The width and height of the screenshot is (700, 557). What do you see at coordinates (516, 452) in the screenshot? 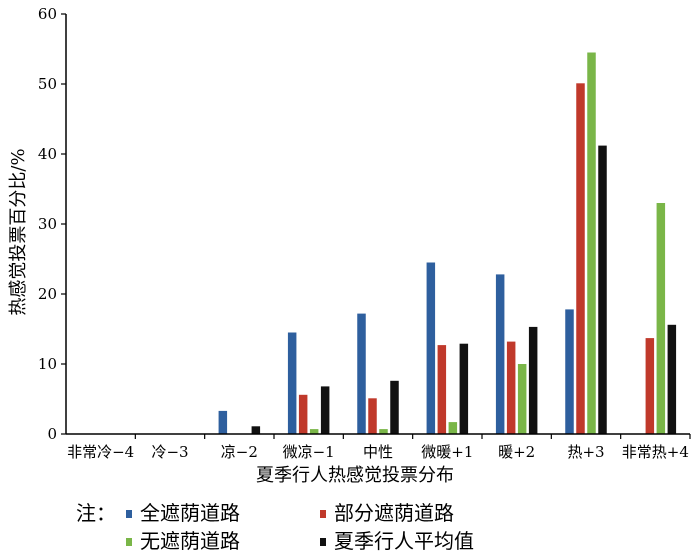
I see `x-tick-label: 暖+2` at bounding box center [516, 452].